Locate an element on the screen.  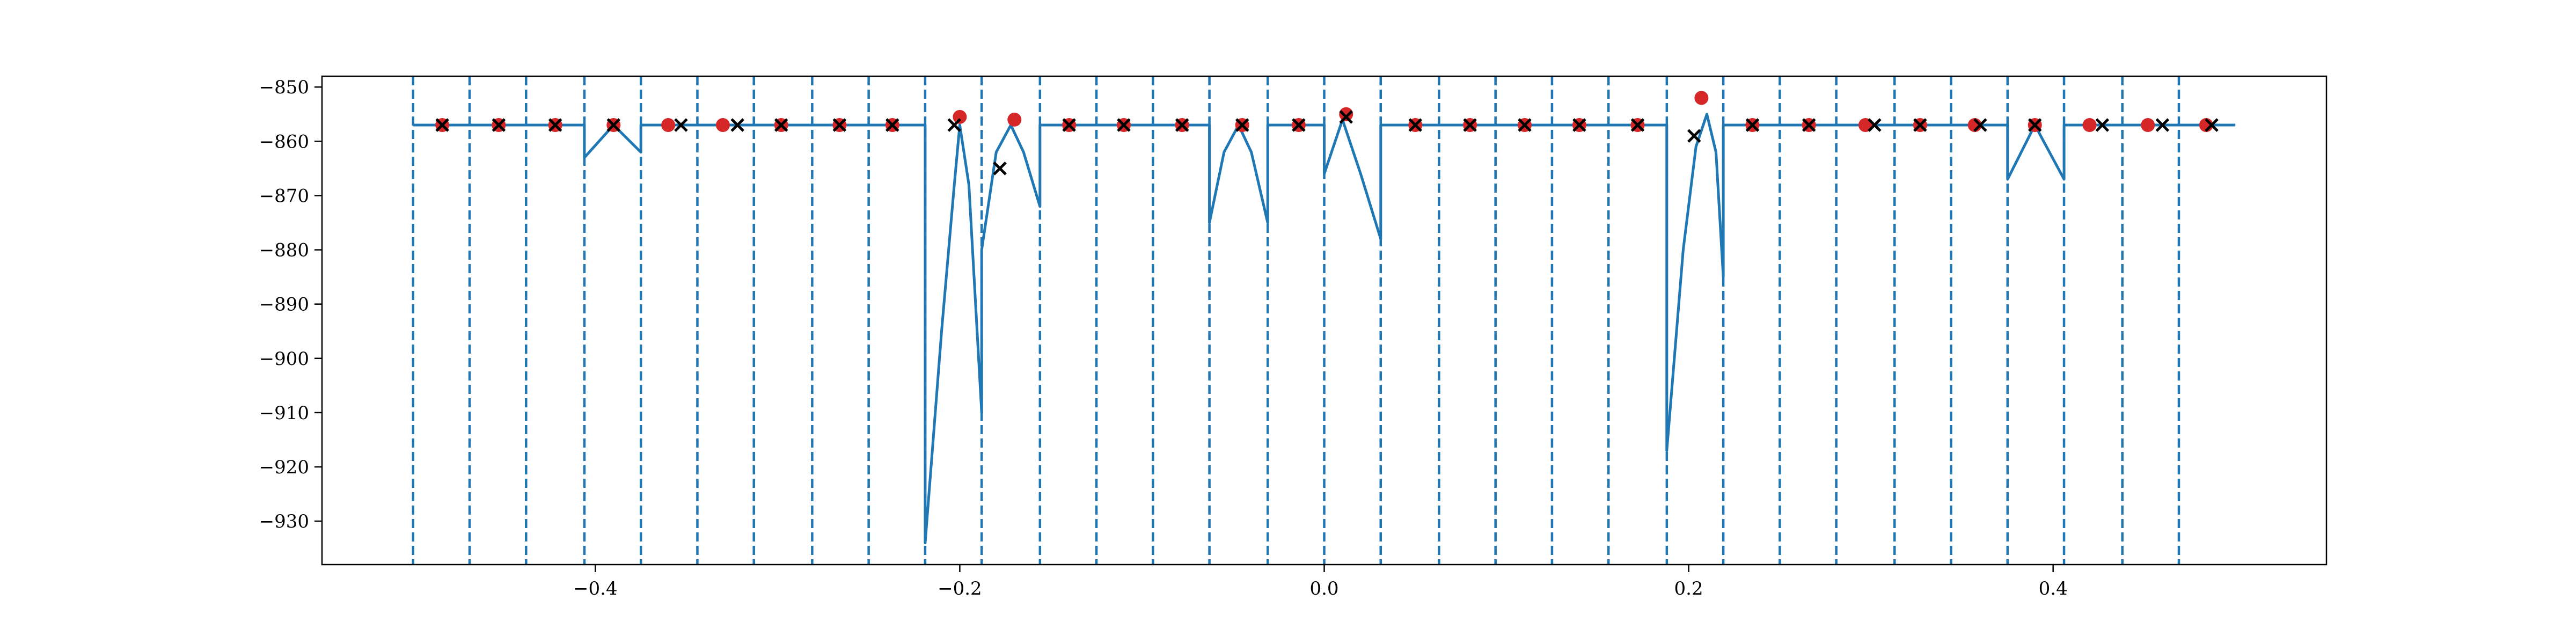
x-tick-label: 0.2 is located at coordinates (1688, 588).